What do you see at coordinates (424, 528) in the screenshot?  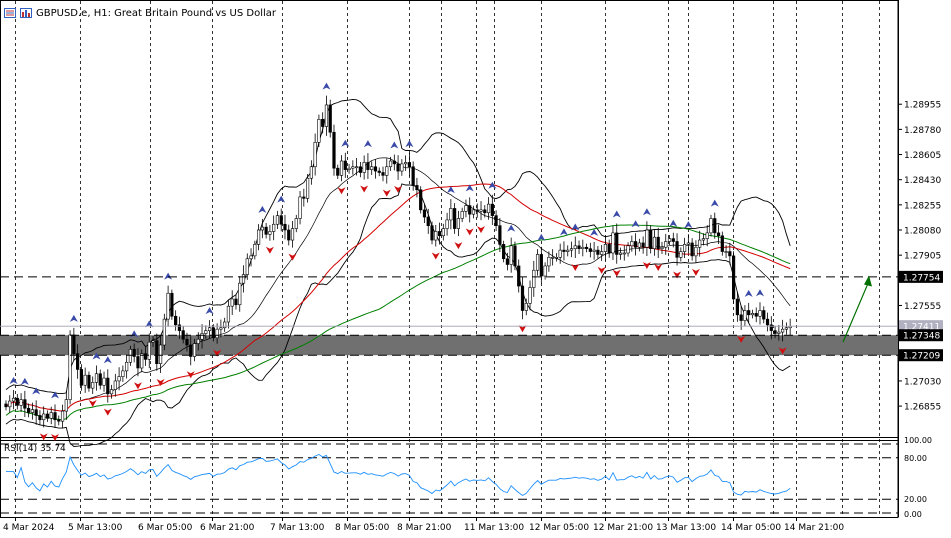 I see `x-tick-label: 8 Mar 21:00` at bounding box center [424, 528].